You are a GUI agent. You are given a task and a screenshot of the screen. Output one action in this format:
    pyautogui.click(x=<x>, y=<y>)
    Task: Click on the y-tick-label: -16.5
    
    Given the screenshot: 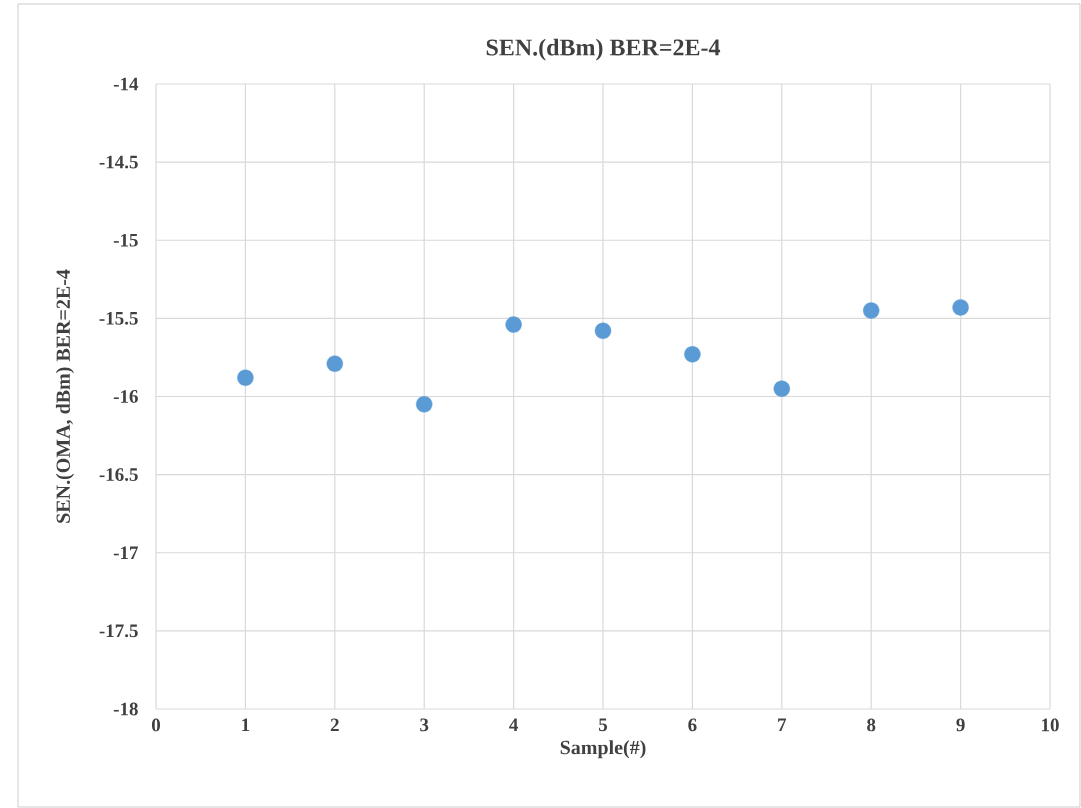 What is the action you would take?
    pyautogui.click(x=118, y=475)
    